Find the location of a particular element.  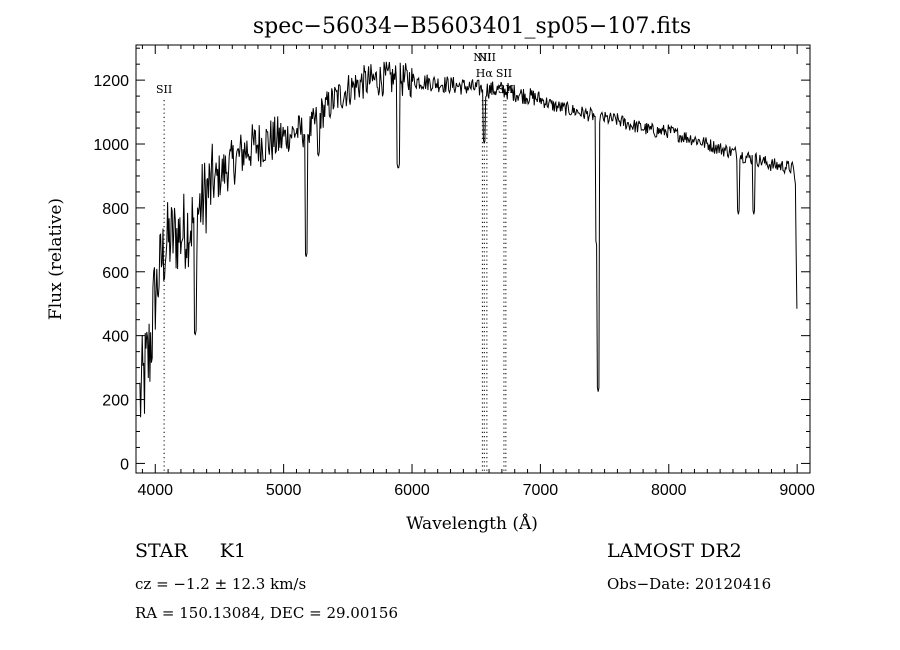

object-class: STAR is located at coordinates (161, 551).